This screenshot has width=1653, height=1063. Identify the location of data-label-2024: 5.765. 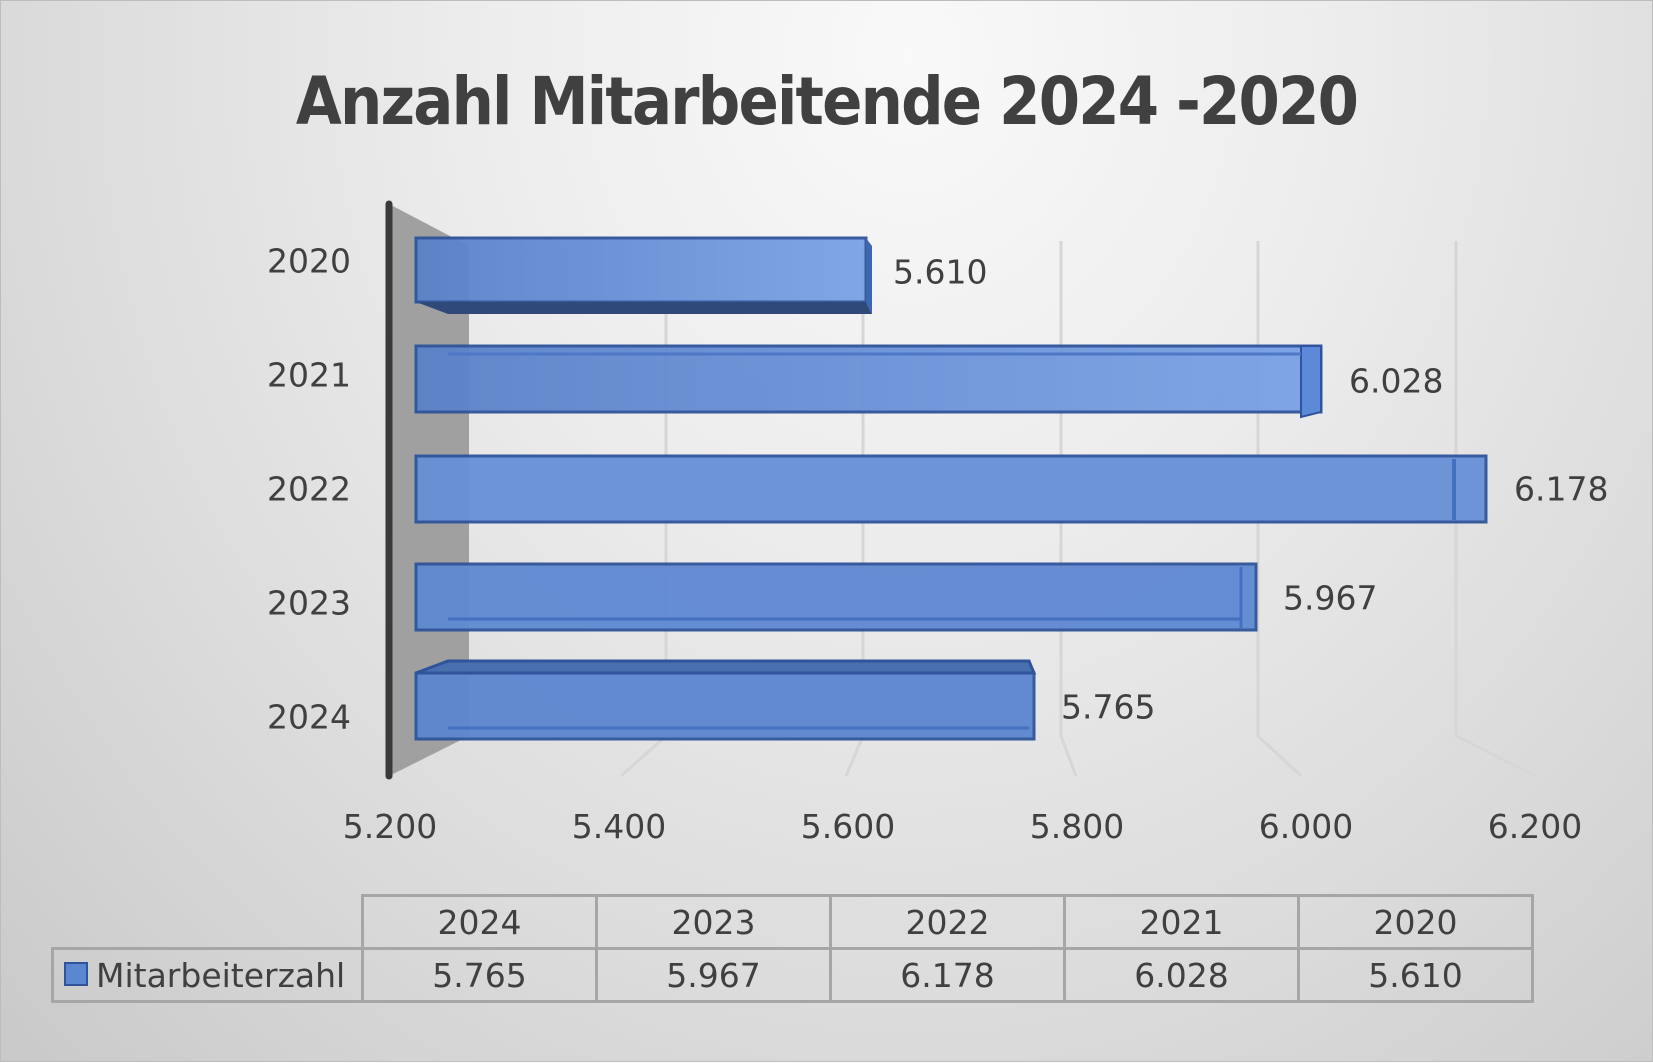
(1108, 707).